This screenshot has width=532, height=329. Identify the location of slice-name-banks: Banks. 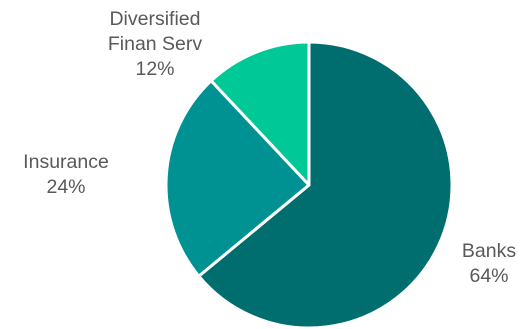
(489, 251).